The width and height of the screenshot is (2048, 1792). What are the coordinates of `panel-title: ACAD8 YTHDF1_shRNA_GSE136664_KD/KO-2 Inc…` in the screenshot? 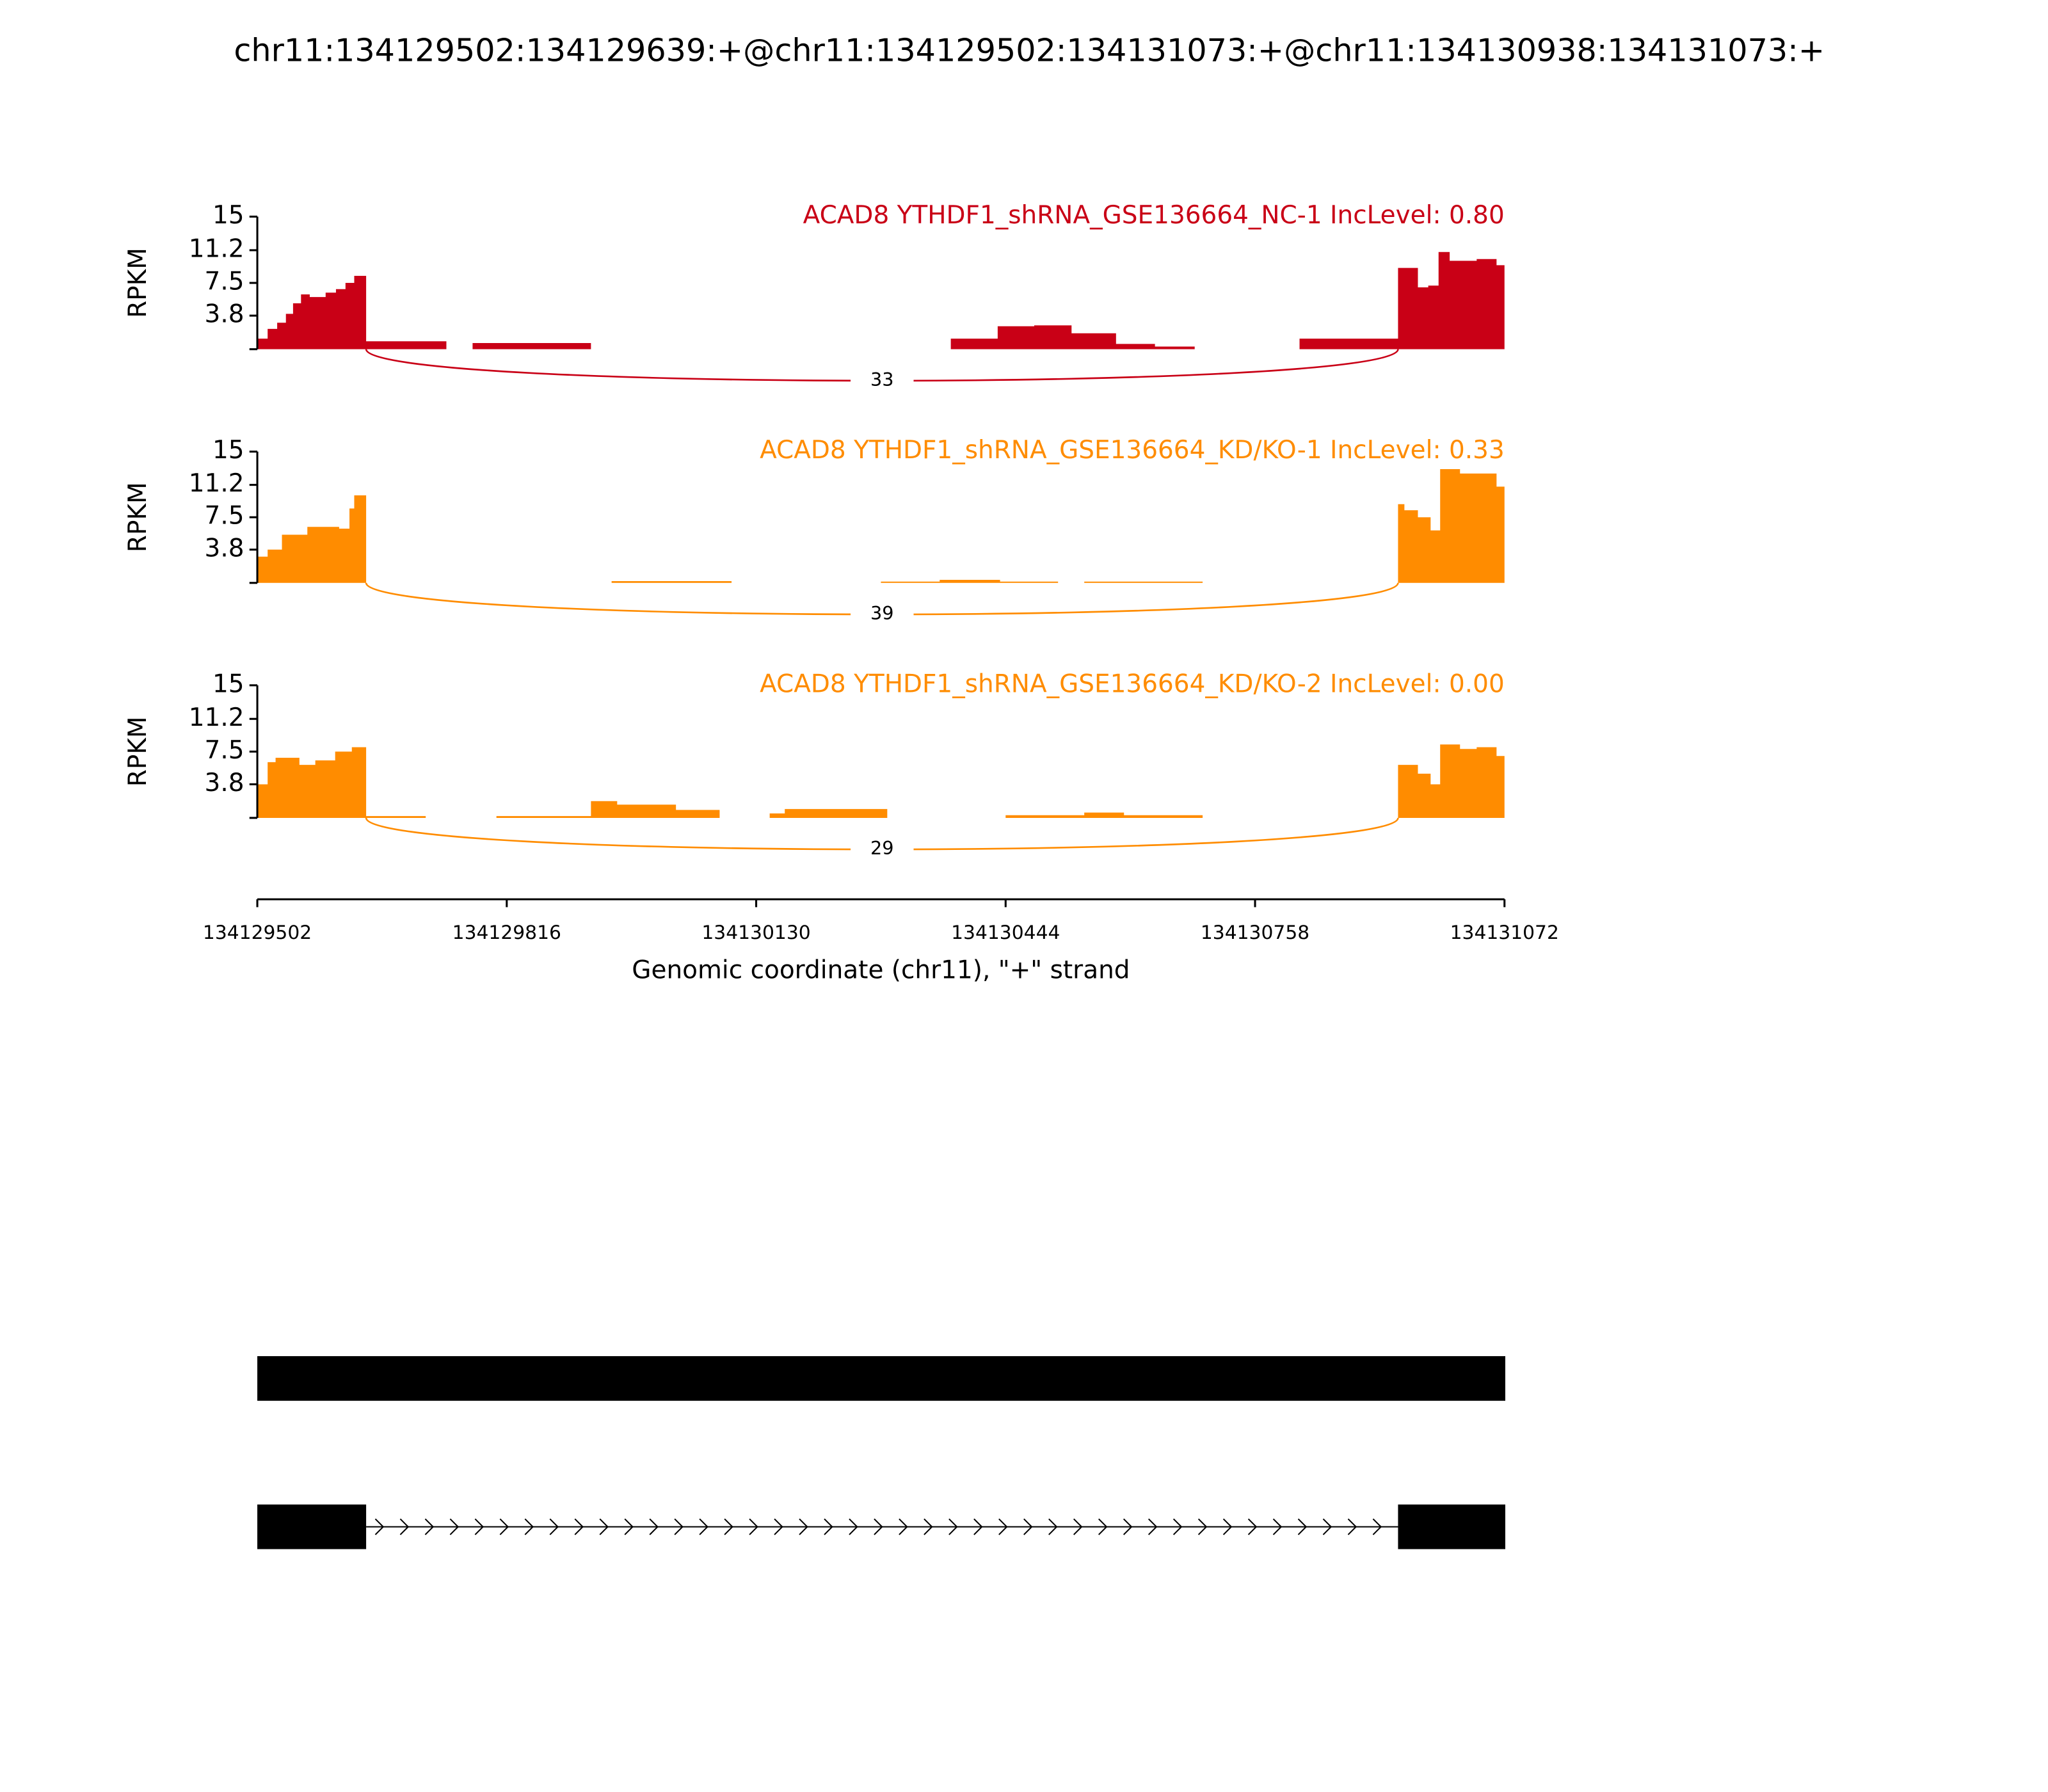 It's located at (1132, 683).